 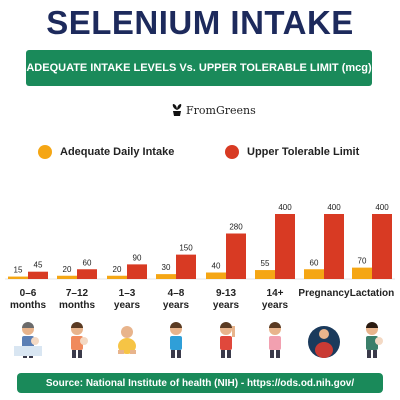 I want to click on toddler-icon, so click(x=127, y=340).